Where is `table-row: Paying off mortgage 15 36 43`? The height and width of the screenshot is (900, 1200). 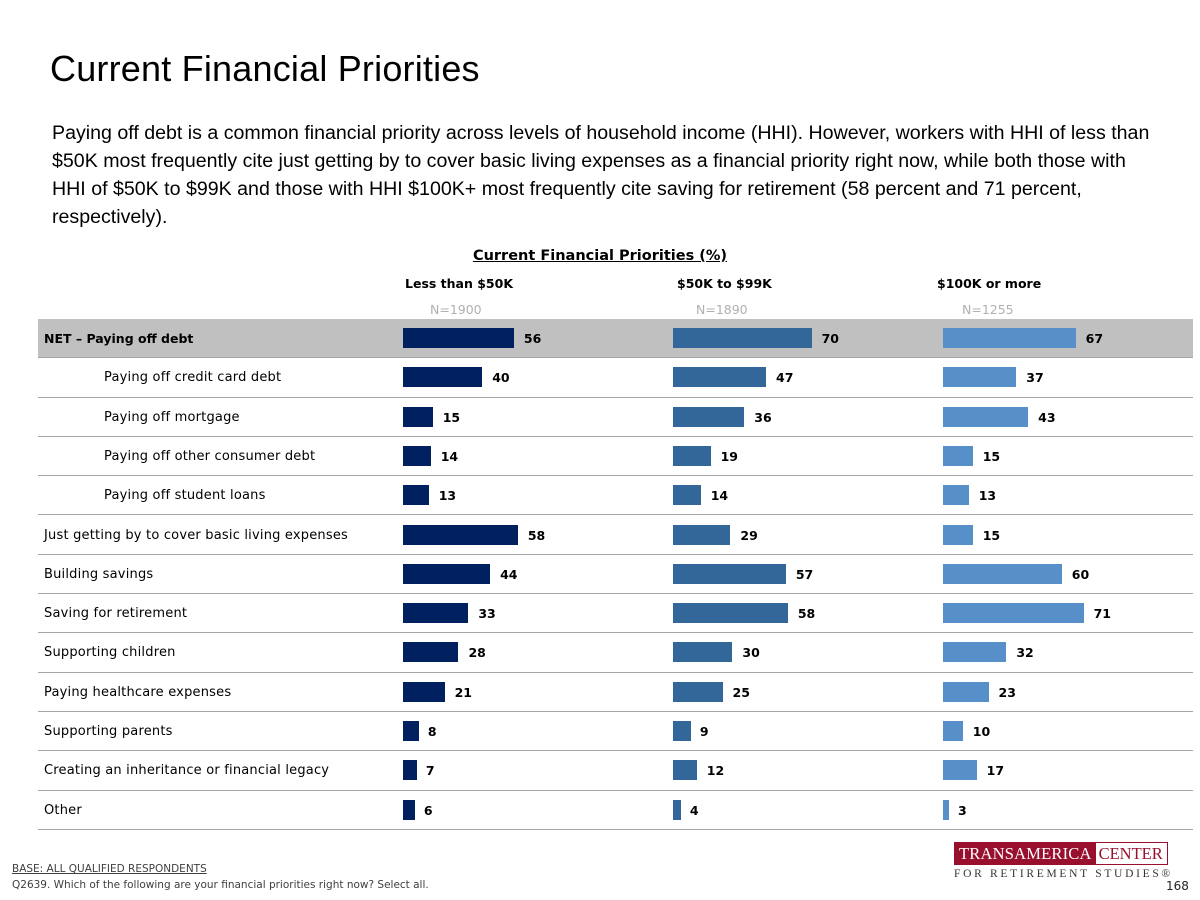
table-row: Paying off mortgage 15 36 43 is located at coordinates (615, 417).